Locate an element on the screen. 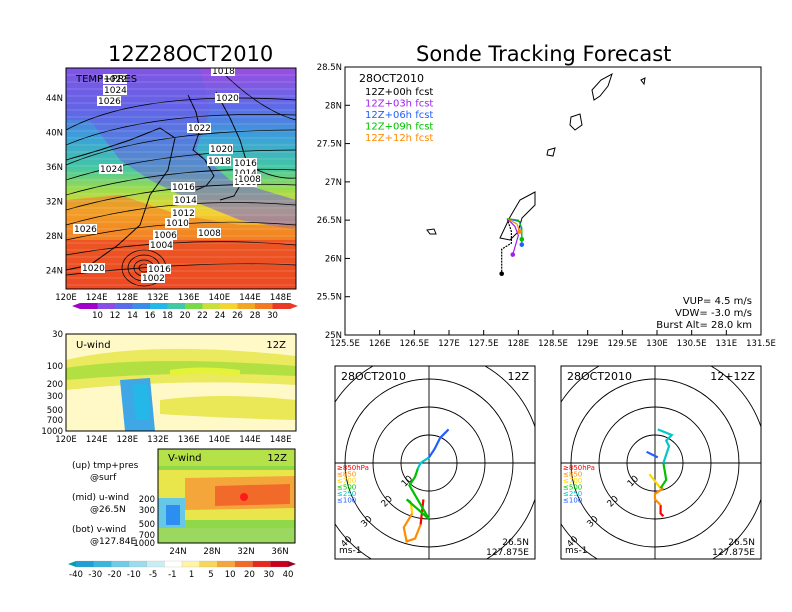  v-lat-tick: 28N is located at coordinates (211, 552).